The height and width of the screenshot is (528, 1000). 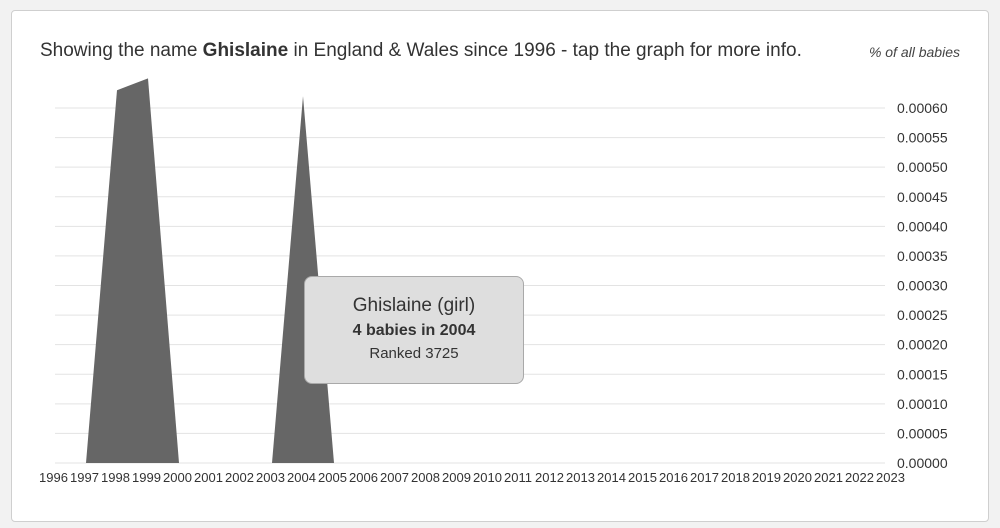 What do you see at coordinates (177, 477) in the screenshot?
I see `x-tick-label: 2000` at bounding box center [177, 477].